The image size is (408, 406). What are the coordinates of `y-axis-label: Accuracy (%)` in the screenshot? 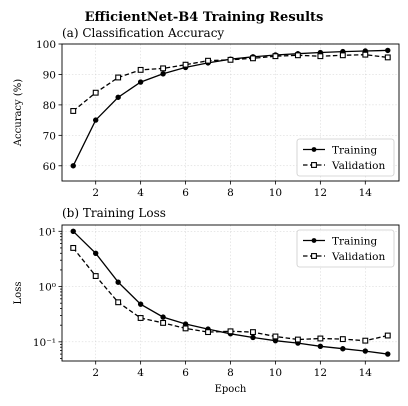 It's located at (18, 113).